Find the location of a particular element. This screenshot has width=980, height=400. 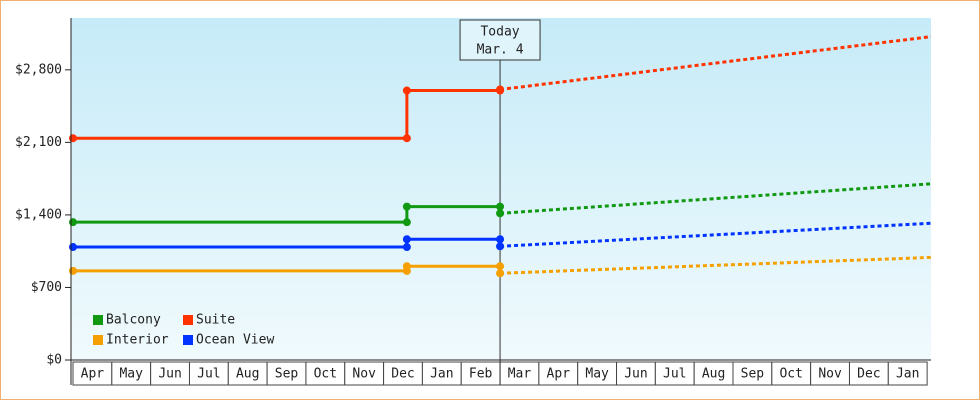

y-tick-label: $0 is located at coordinates (54, 360).